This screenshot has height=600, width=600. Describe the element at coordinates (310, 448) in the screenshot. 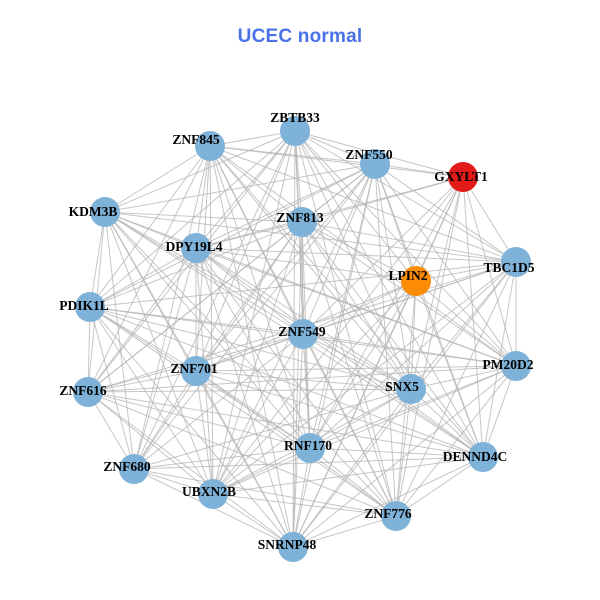

I see `network-node-rnf170` at that location.